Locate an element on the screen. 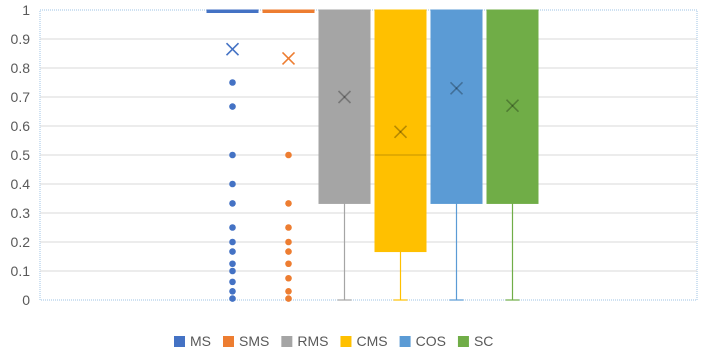  y-tick-label: 0.5 is located at coordinates (21, 155).